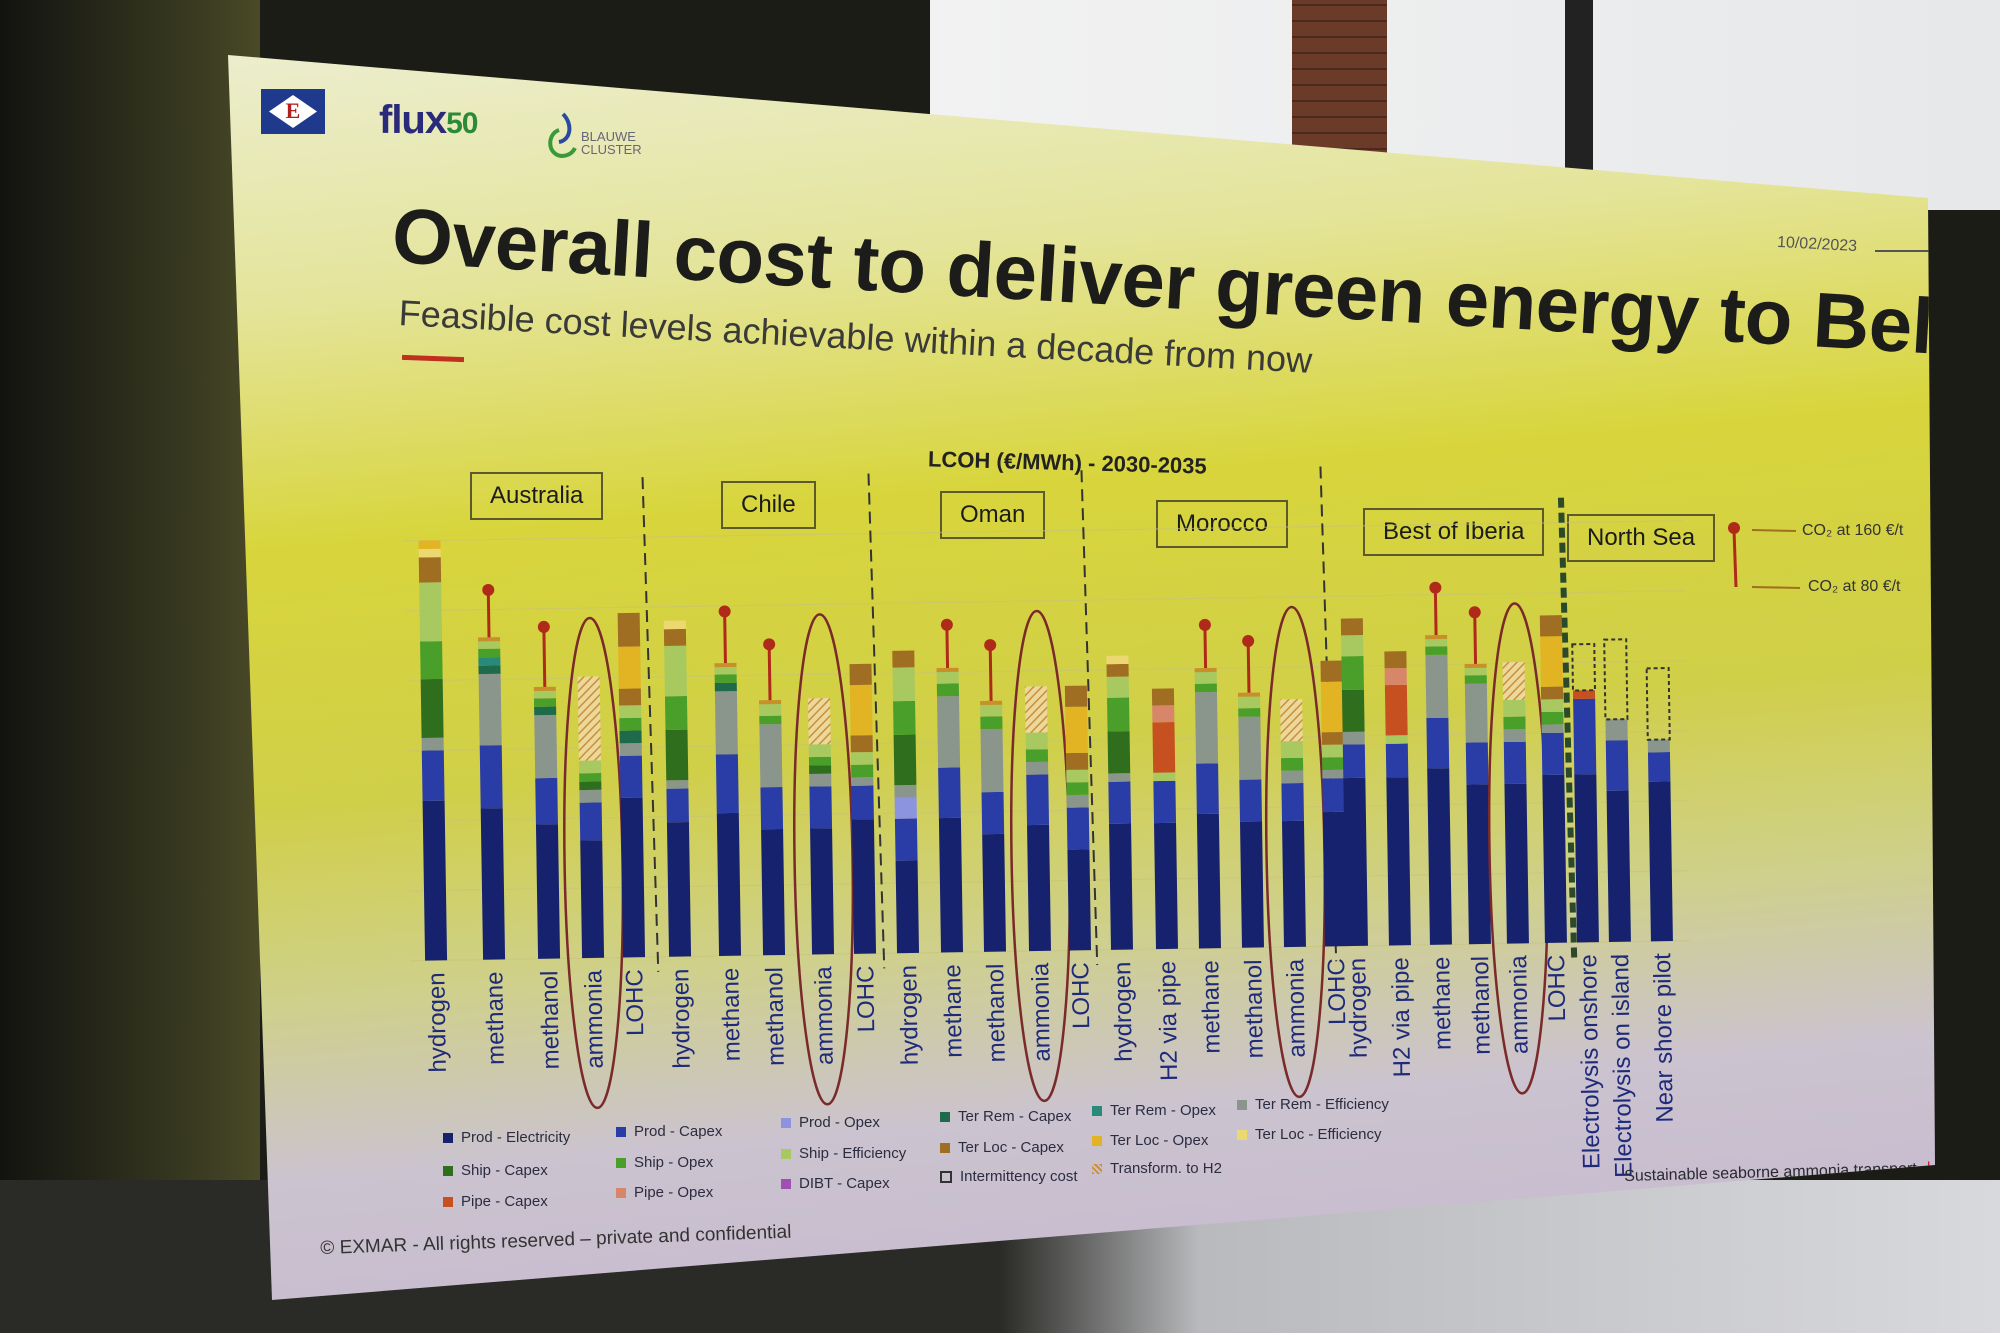 Image resolution: width=2000 pixels, height=1333 pixels. What do you see at coordinates (1641, 538) in the screenshot?
I see `region-label-north-sea: North Sea` at bounding box center [1641, 538].